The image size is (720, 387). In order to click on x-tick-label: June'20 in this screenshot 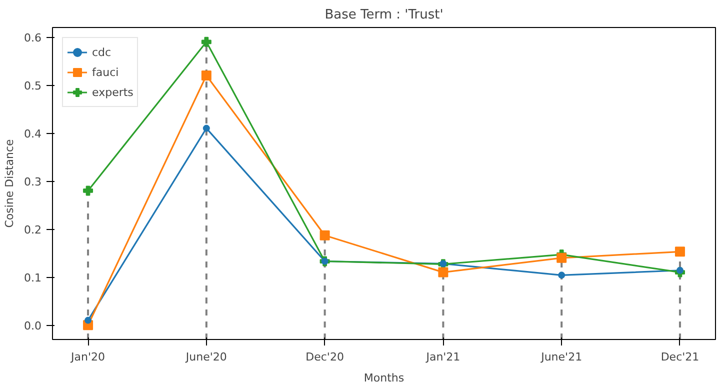, I will do `click(205, 357)`.